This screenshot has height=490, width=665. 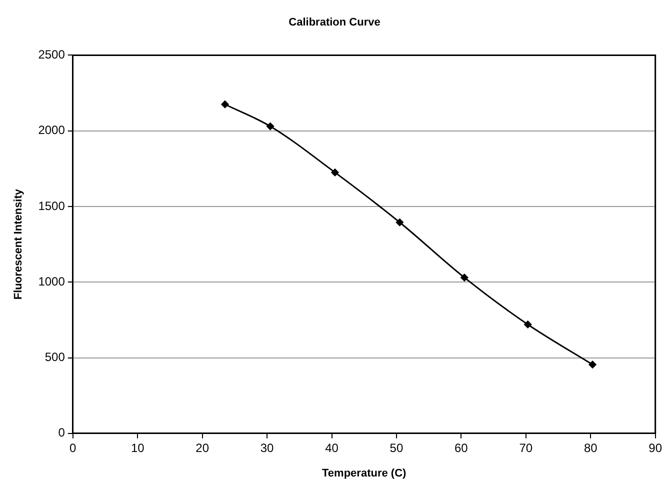 What do you see at coordinates (137, 447) in the screenshot?
I see `x-tick-label: 10` at bounding box center [137, 447].